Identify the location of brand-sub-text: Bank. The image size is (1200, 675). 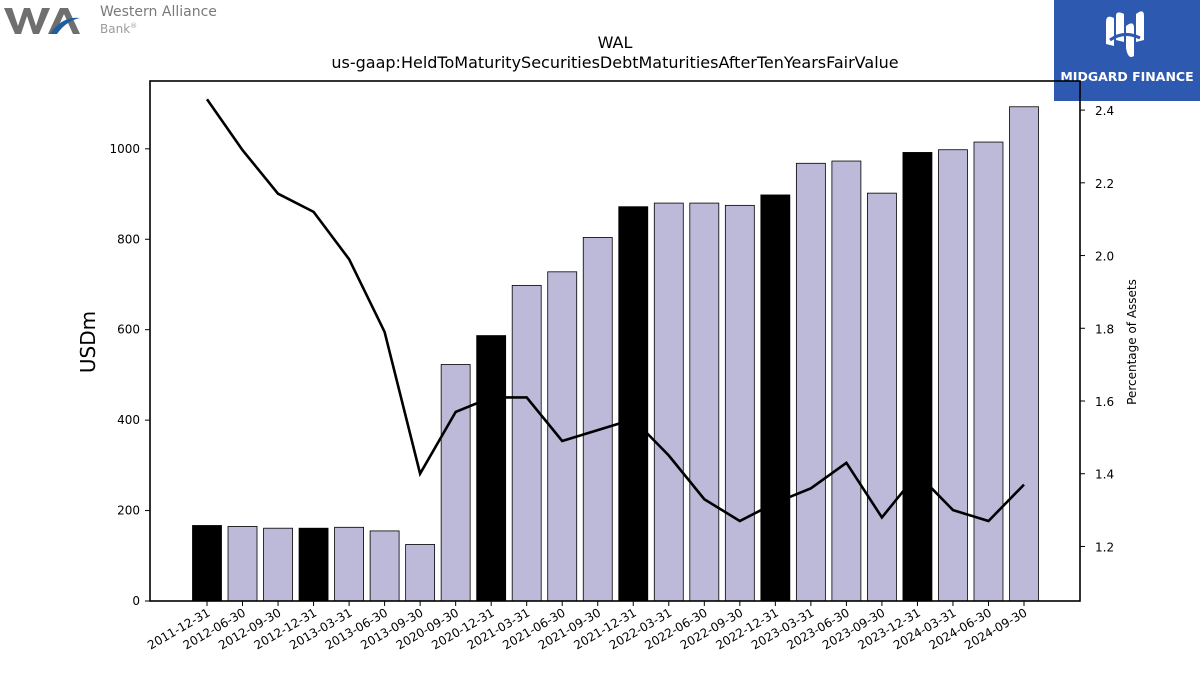
(115, 29).